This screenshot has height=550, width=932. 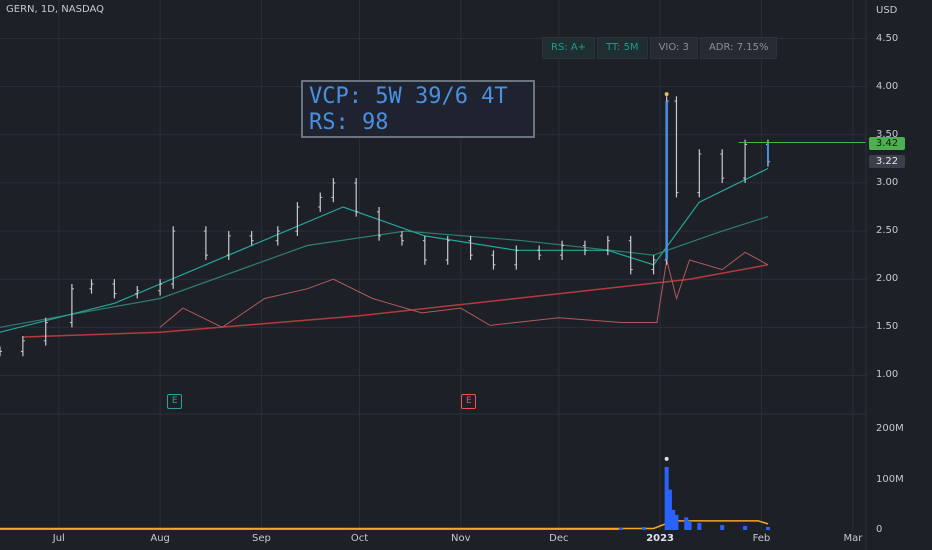 What do you see at coordinates (890, 479) in the screenshot?
I see `volume-tick-label: 100M` at bounding box center [890, 479].